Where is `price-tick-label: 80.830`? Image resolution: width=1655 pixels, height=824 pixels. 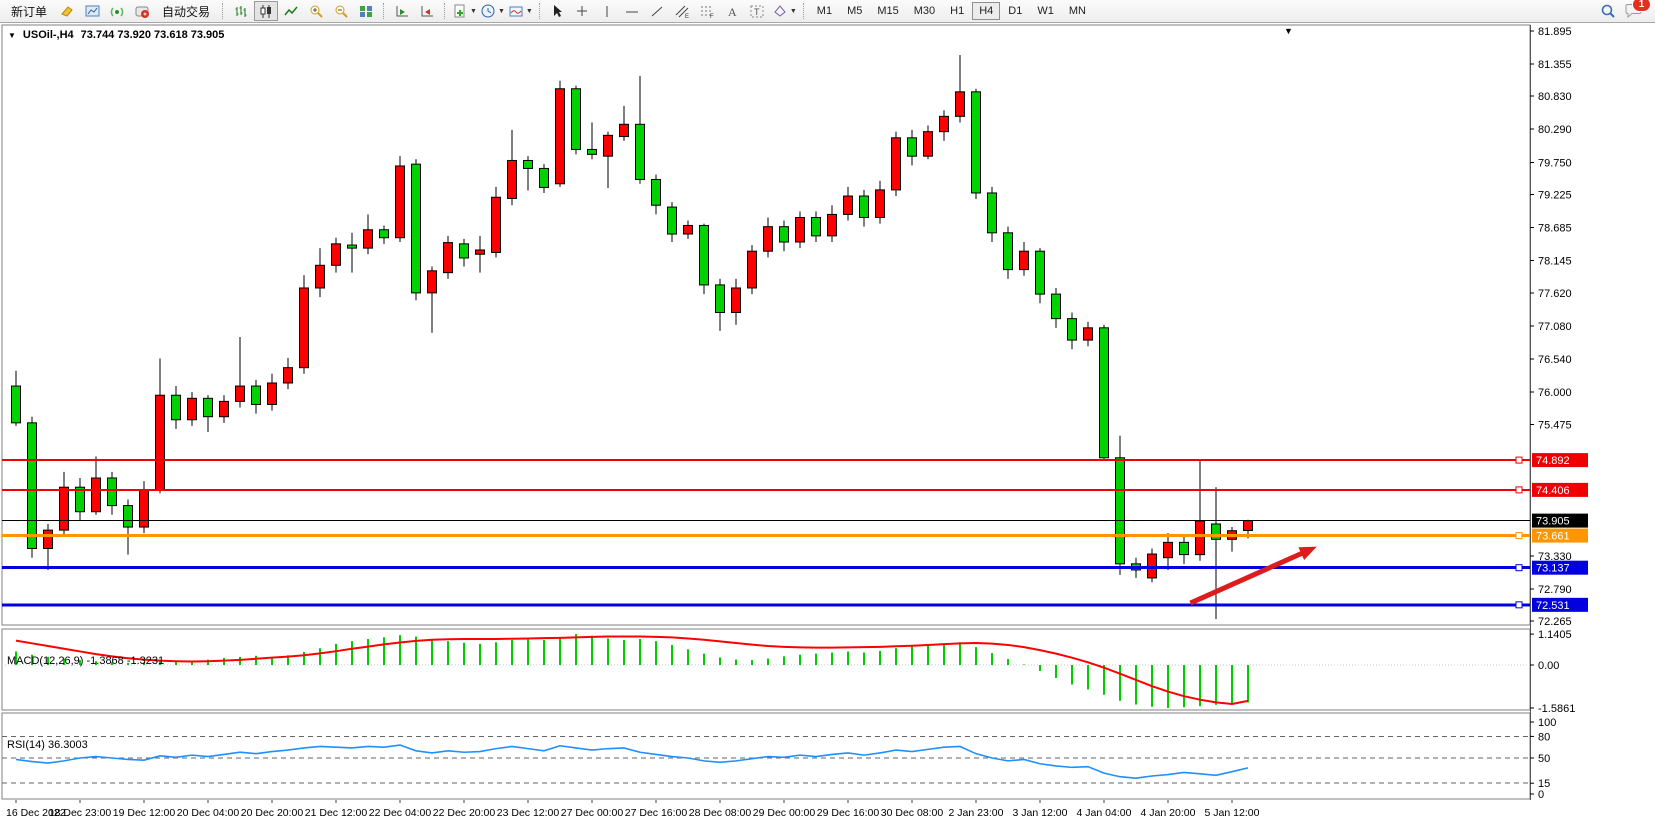 price-tick-label: 80.830 is located at coordinates (1555, 97).